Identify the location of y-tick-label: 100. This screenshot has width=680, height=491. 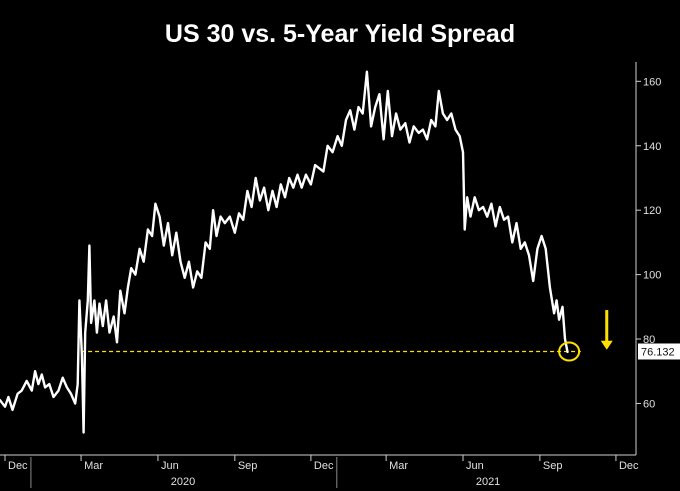
(652, 276).